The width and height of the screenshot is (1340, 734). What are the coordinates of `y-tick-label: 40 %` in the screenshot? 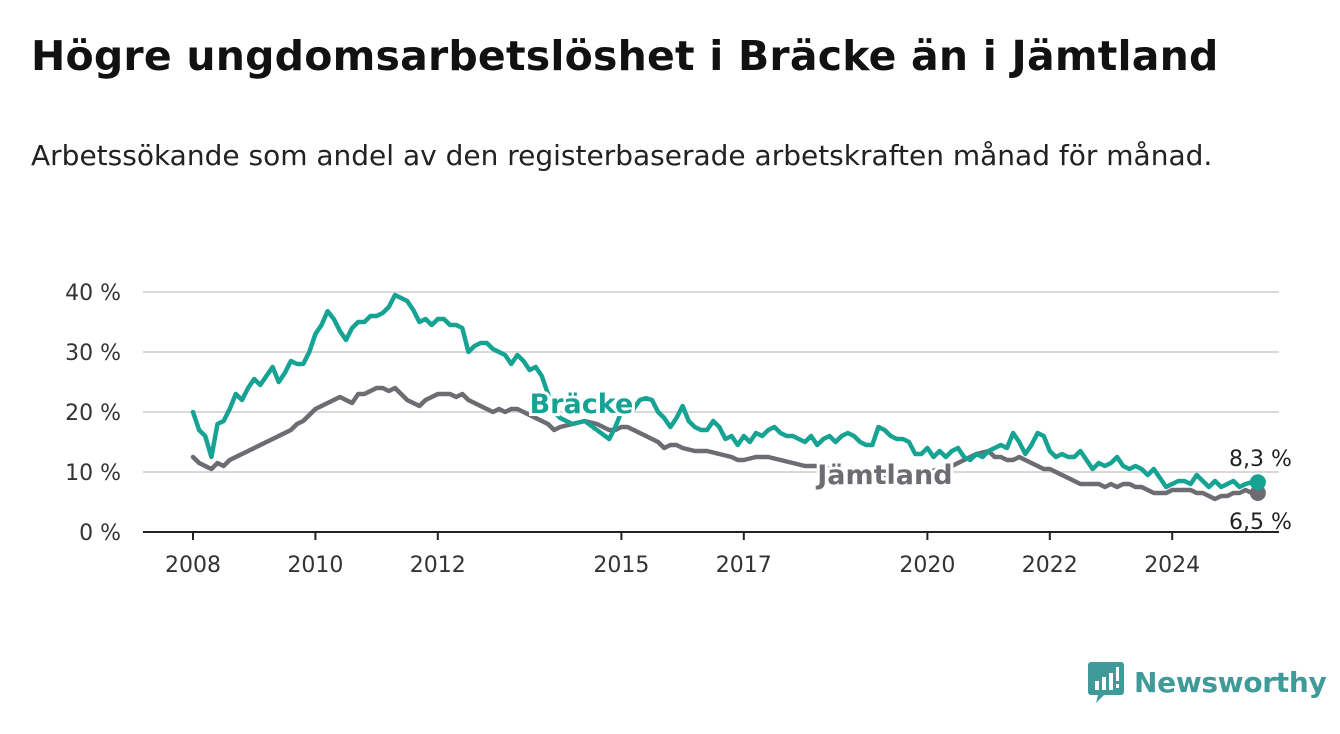 It's located at (93, 293).